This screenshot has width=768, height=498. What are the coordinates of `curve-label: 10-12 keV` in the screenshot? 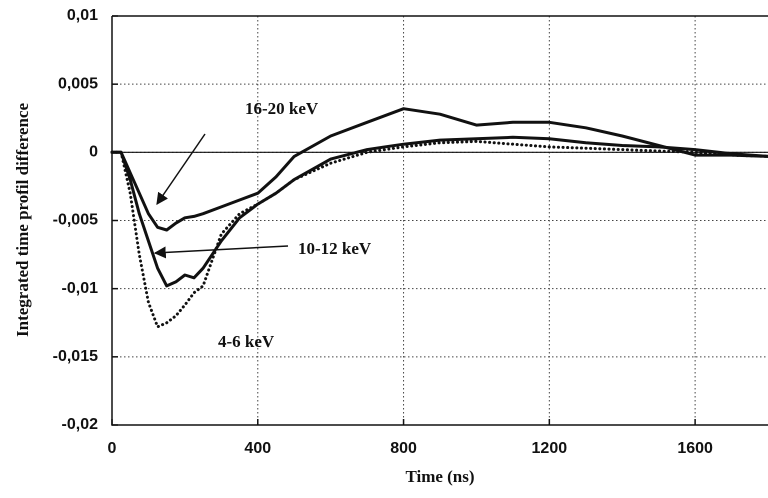 It's located at (335, 248).